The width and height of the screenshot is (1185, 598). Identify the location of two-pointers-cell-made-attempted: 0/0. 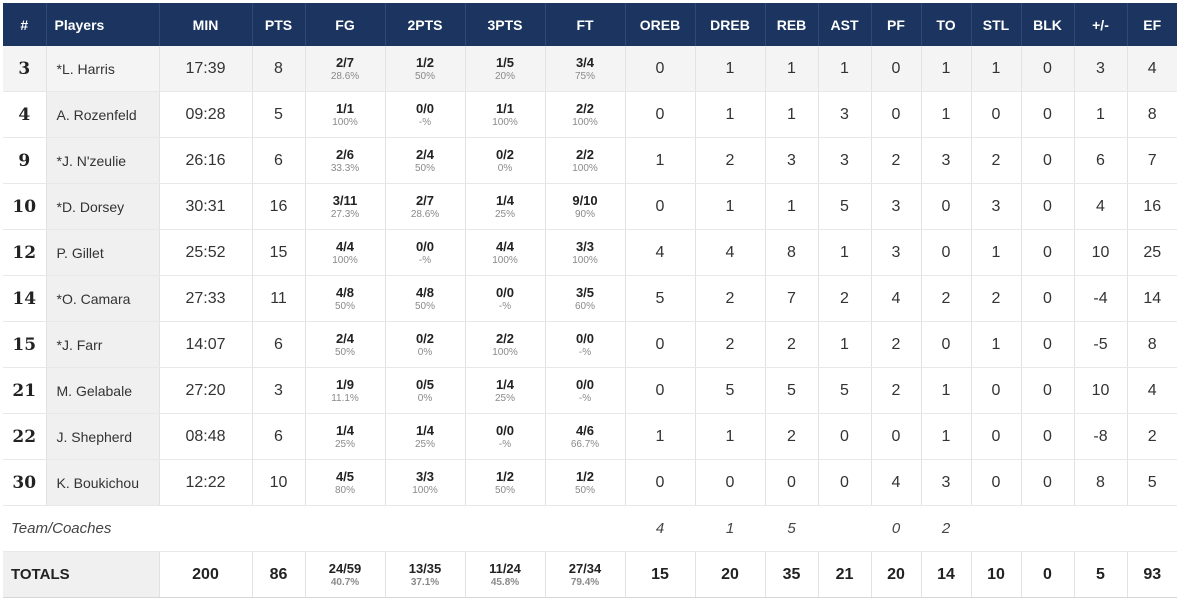
(425, 246).